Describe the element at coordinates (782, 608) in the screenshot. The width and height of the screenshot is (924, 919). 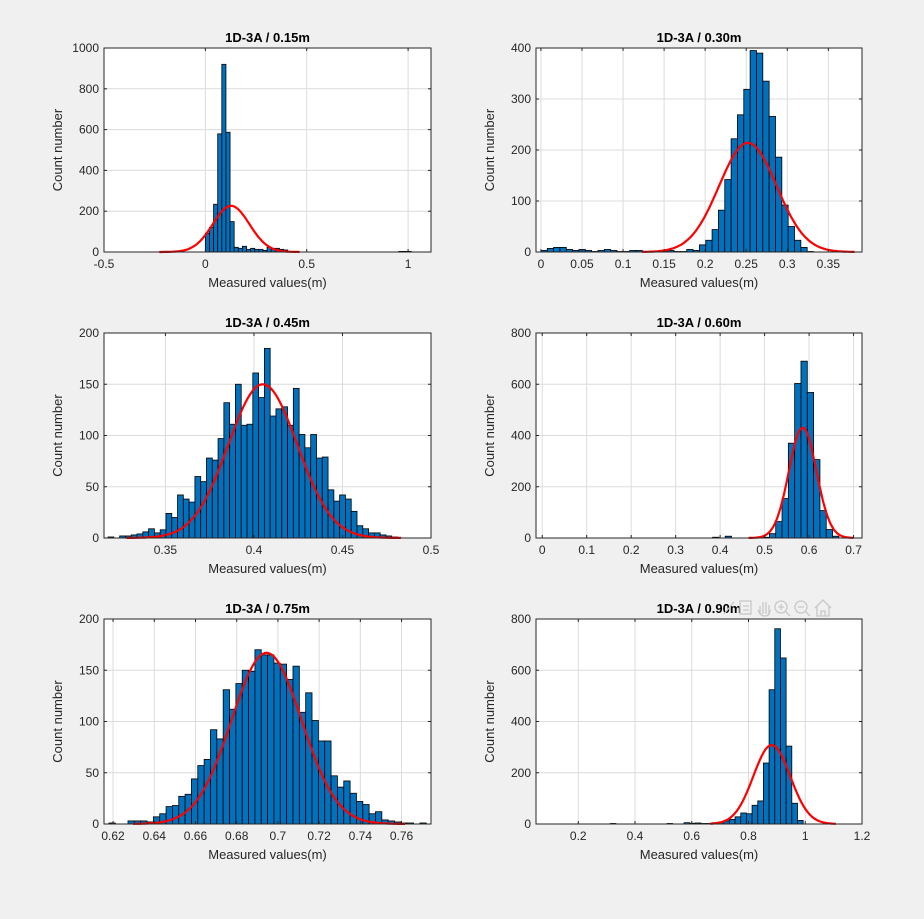
I see `zoom-in-icon` at that location.